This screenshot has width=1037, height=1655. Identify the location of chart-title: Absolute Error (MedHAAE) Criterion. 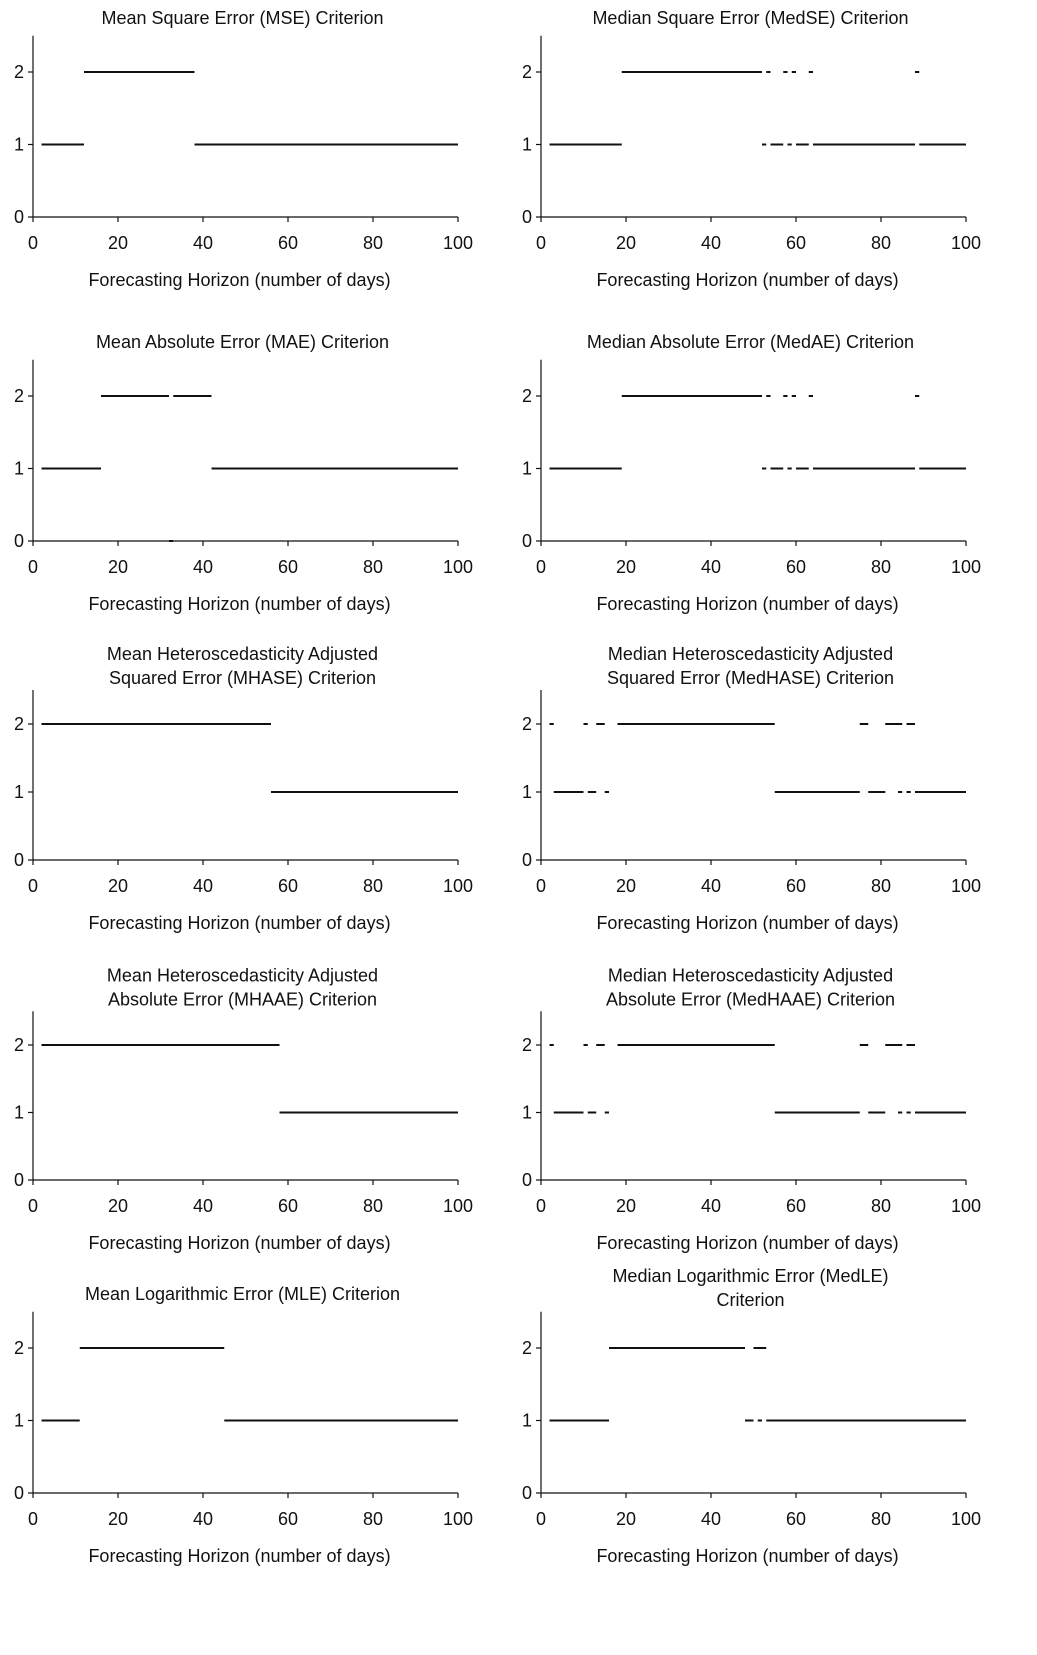
(750, 999).